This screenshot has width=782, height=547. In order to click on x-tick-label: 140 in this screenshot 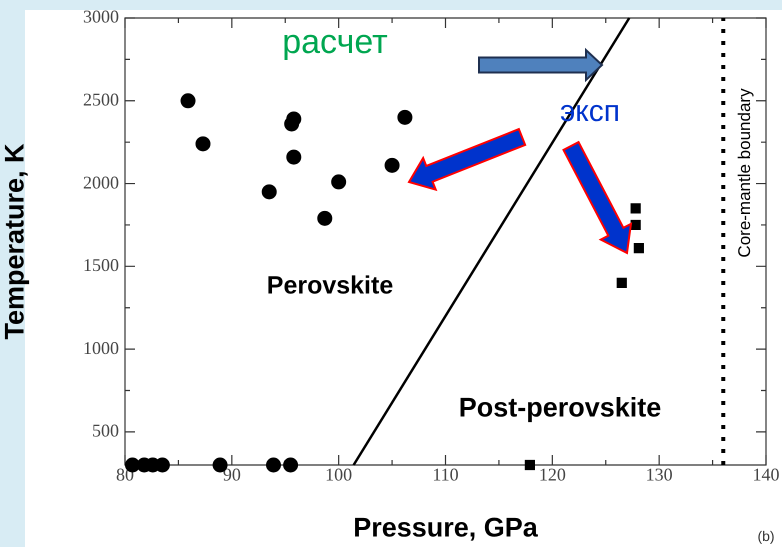, I will do `click(766, 474)`.